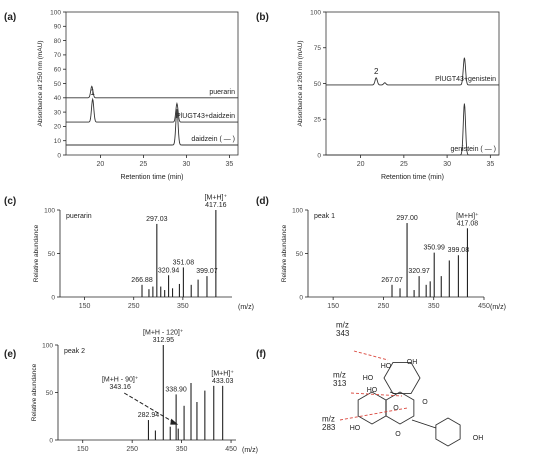 This screenshot has height=462, width=549. I want to click on y-tick-label: 30, so click(58, 112).